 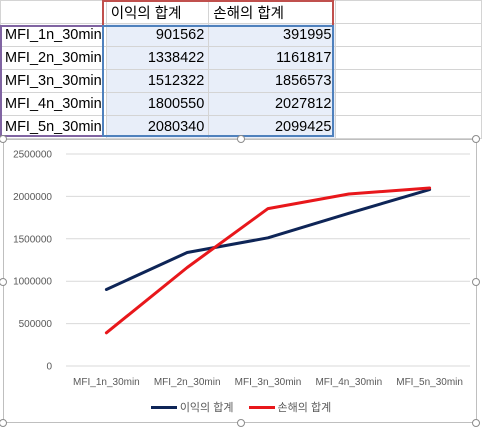 What do you see at coordinates (241, 139) in the screenshot?
I see `resize-handle-top` at bounding box center [241, 139].